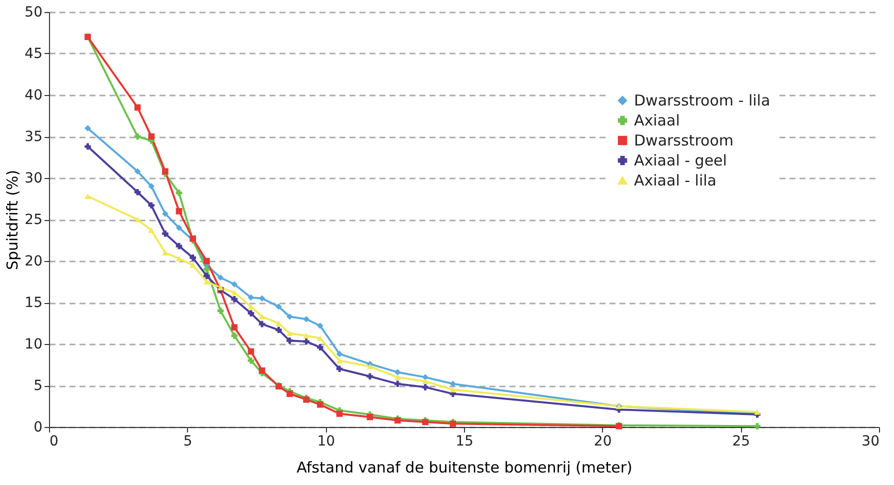  Describe the element at coordinates (465, 442) in the screenshot. I see `x-tick-label: 15` at that location.